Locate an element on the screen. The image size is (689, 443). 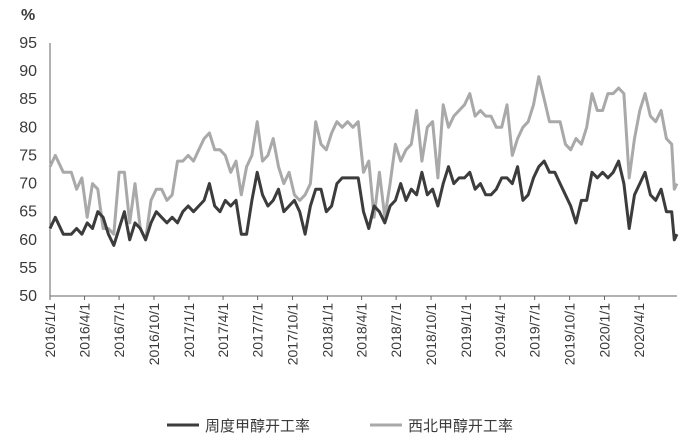
x-tick-label: 2020/4/1 is located at coordinates (639, 330).